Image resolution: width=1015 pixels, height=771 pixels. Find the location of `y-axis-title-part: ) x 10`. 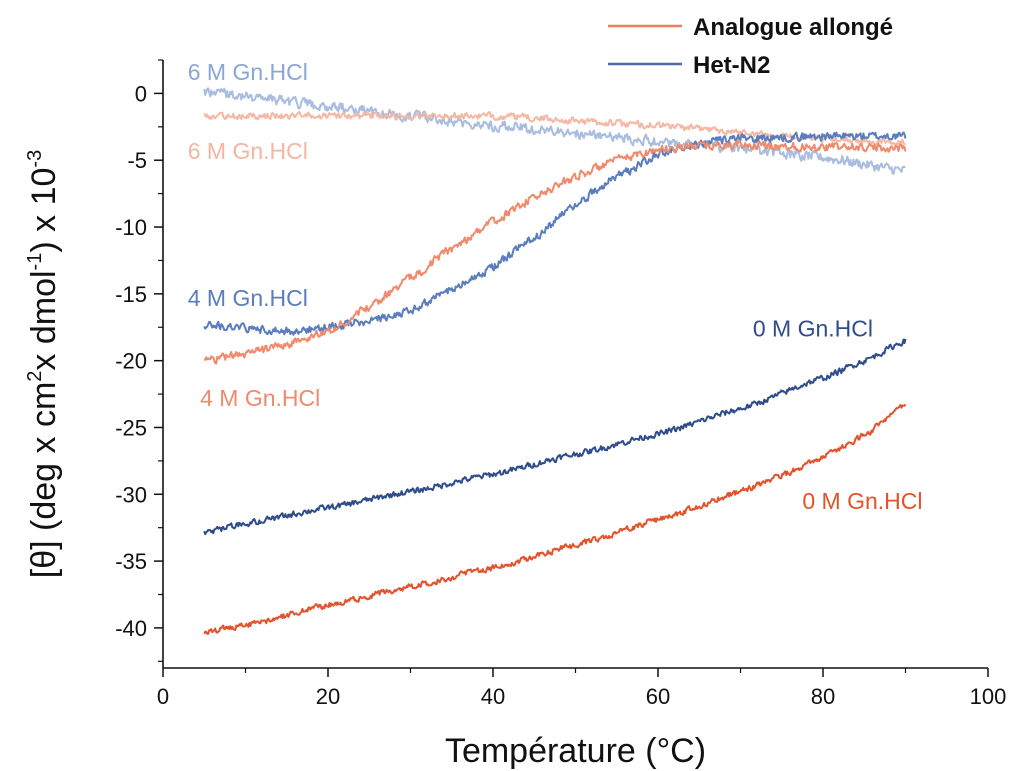

y-axis-title-part: ) x 10 is located at coordinates (44, 210).